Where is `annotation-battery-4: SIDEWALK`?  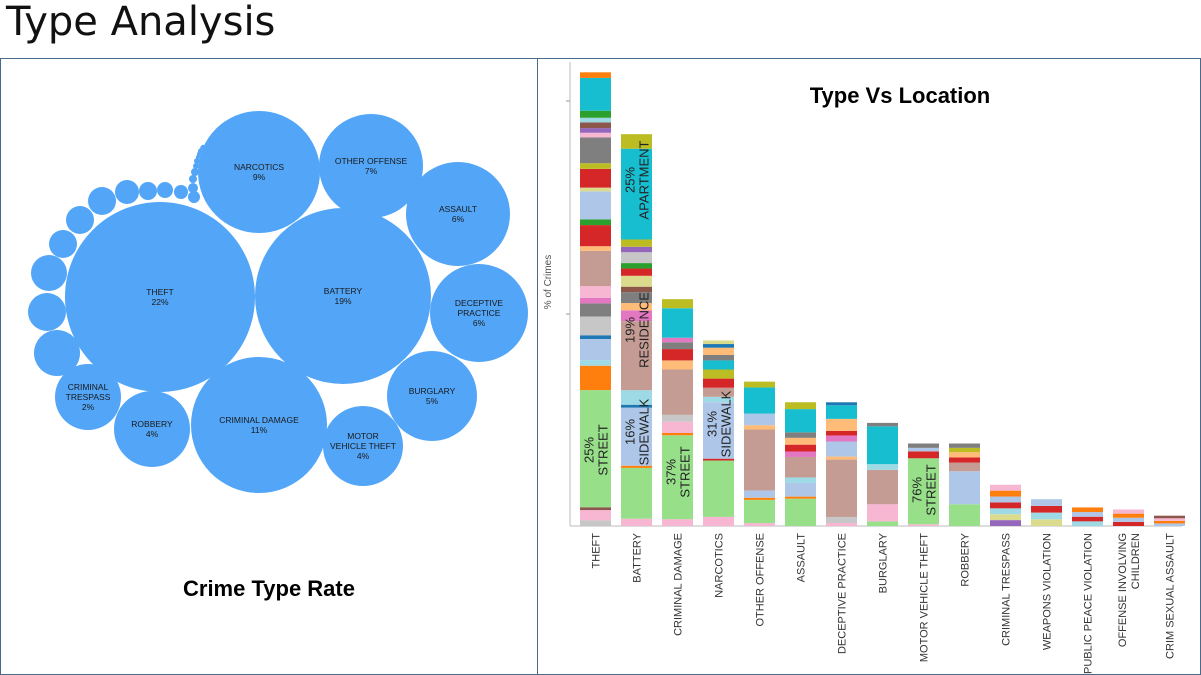
annotation-battery-4: SIDEWALK is located at coordinates (644, 431).